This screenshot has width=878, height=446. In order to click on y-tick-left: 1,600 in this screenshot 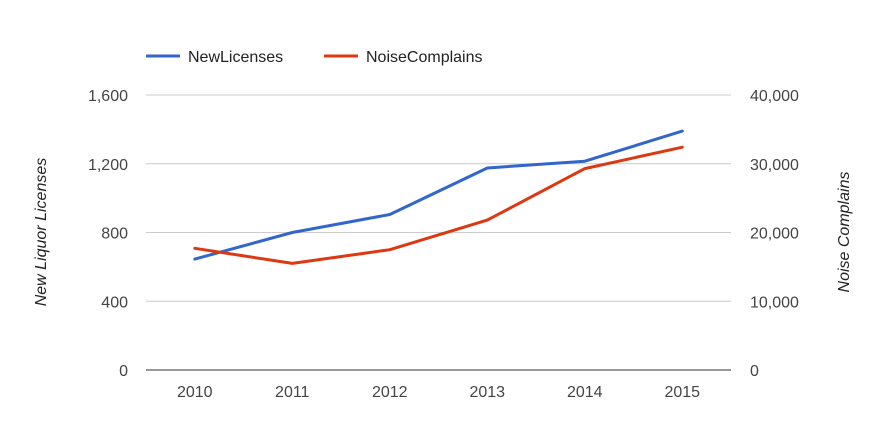, I will do `click(108, 96)`.